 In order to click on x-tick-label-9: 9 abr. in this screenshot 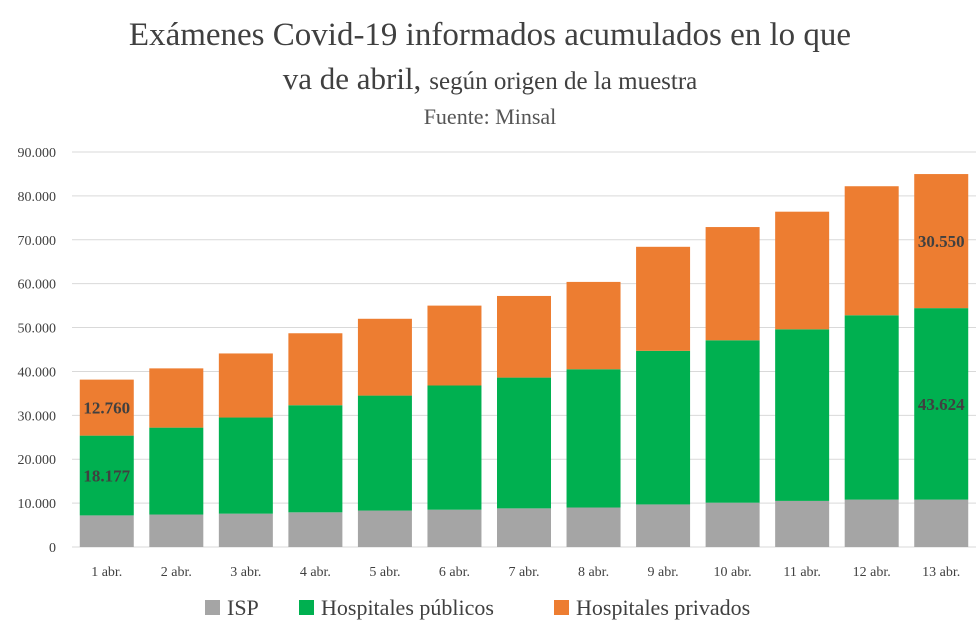, I will do `click(663, 572)`.